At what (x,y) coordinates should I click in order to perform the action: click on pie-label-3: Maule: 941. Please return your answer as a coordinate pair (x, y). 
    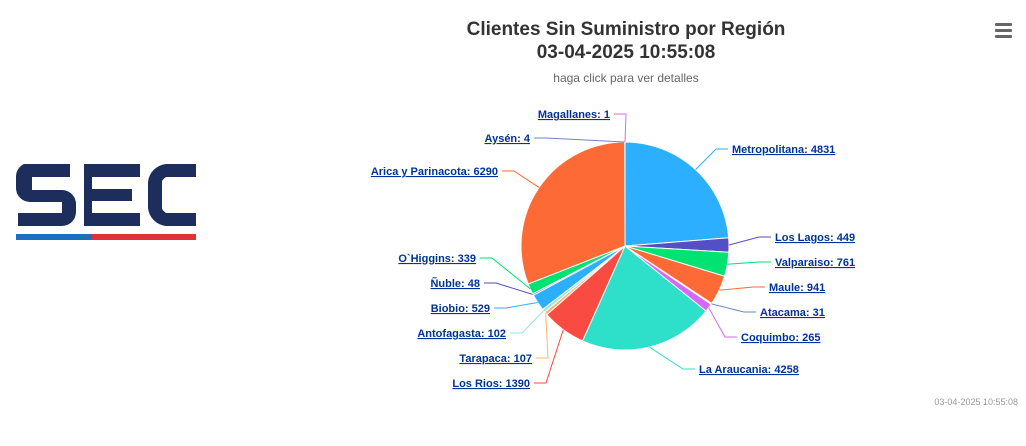
    Looking at the image, I should click on (797, 288).